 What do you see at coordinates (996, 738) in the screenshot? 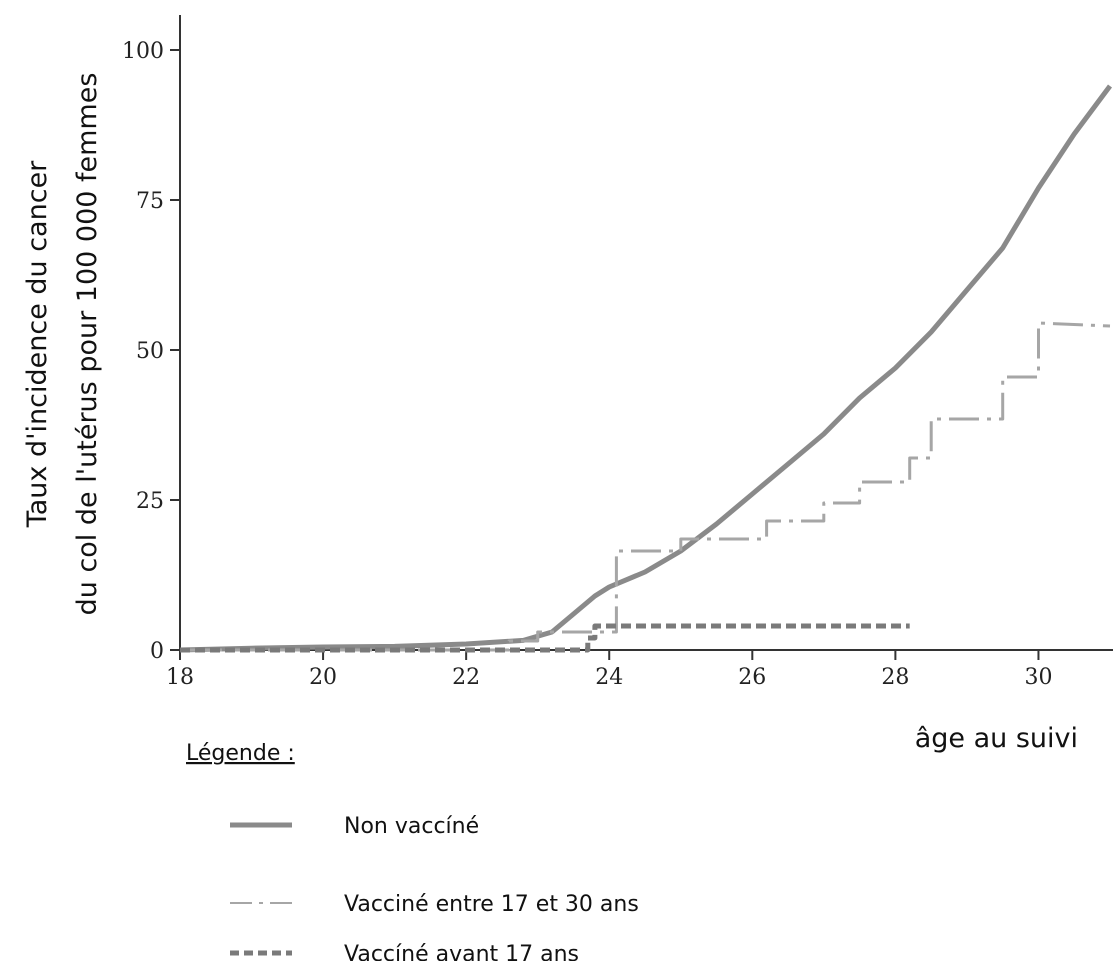
I see `x-axis-title: âge au suivi` at bounding box center [996, 738].